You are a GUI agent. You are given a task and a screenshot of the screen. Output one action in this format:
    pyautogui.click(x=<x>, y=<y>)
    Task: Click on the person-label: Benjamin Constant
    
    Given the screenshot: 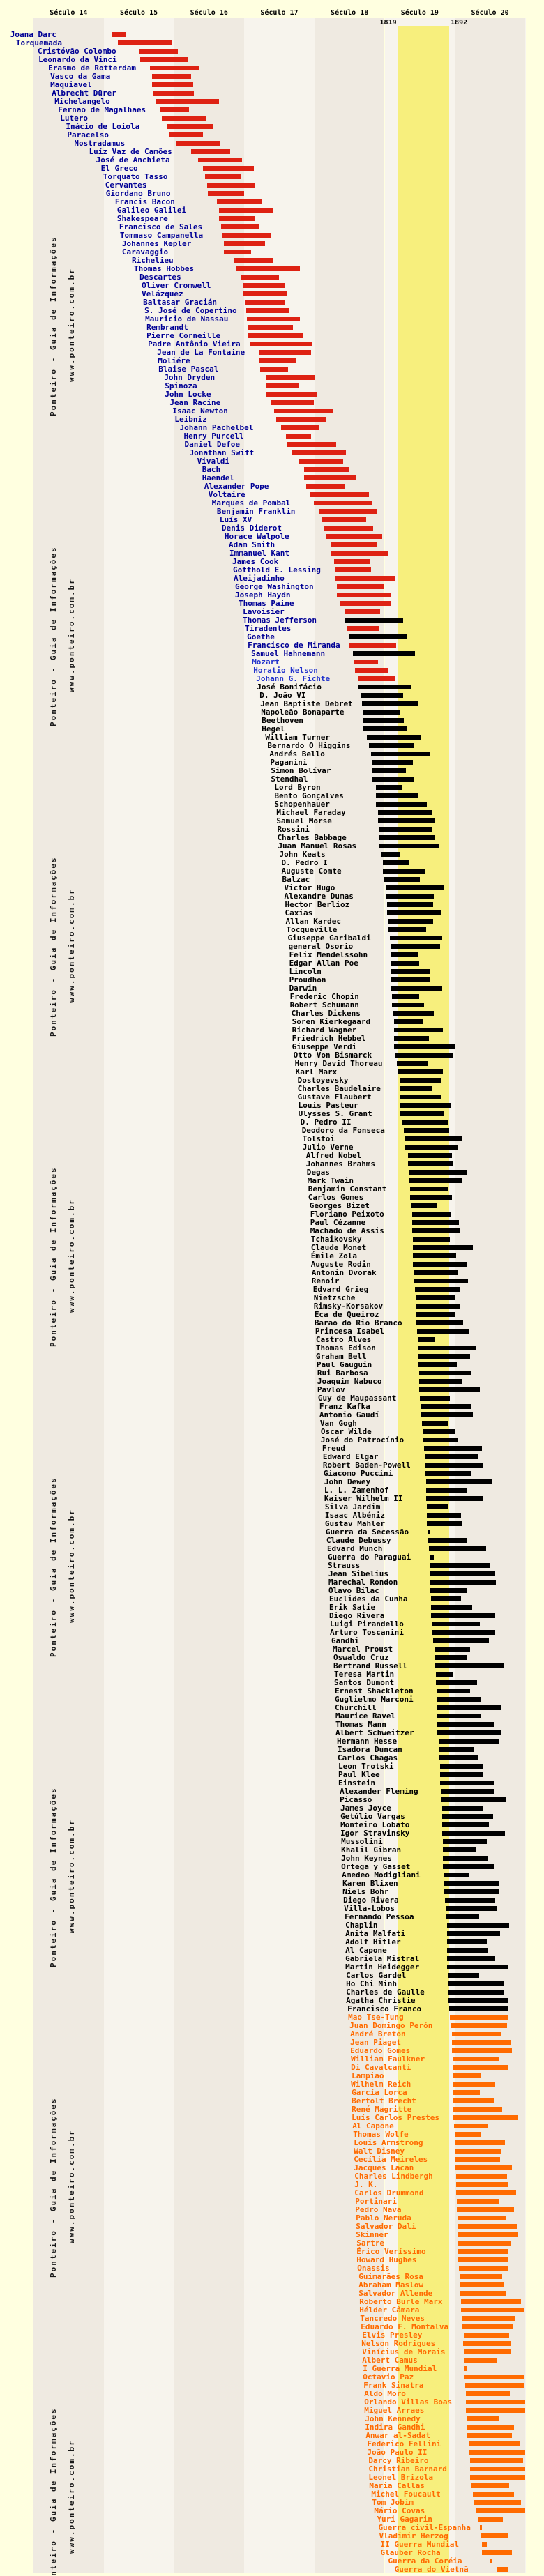 What is the action you would take?
    pyautogui.click(x=347, y=1189)
    